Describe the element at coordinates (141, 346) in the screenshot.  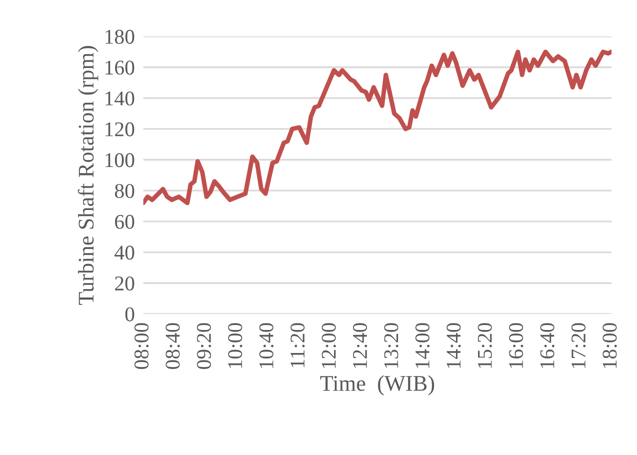
I see `x-tick-label: 08:00` at that location.